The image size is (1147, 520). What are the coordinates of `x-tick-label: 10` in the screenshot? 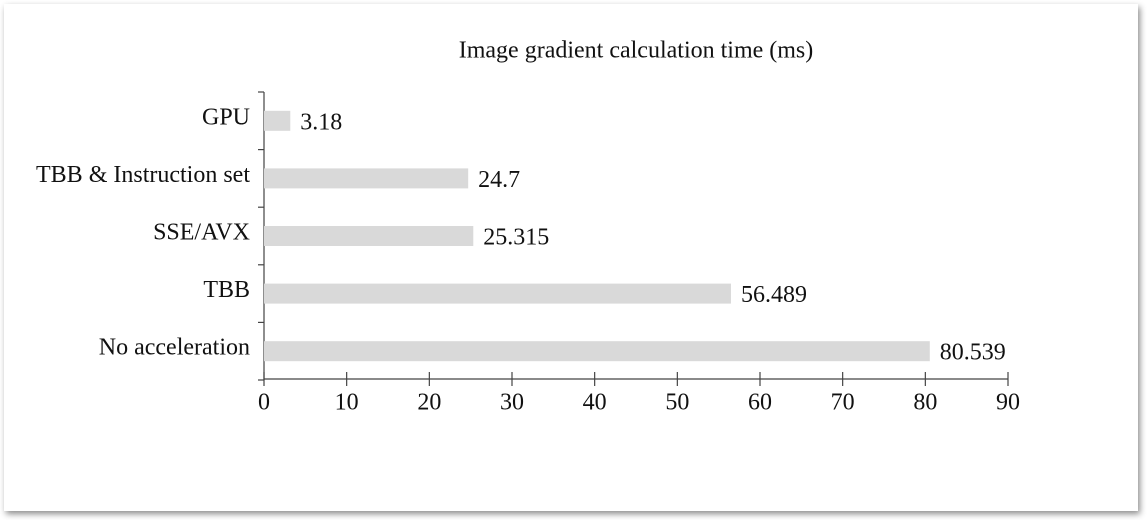 It's located at (347, 403).